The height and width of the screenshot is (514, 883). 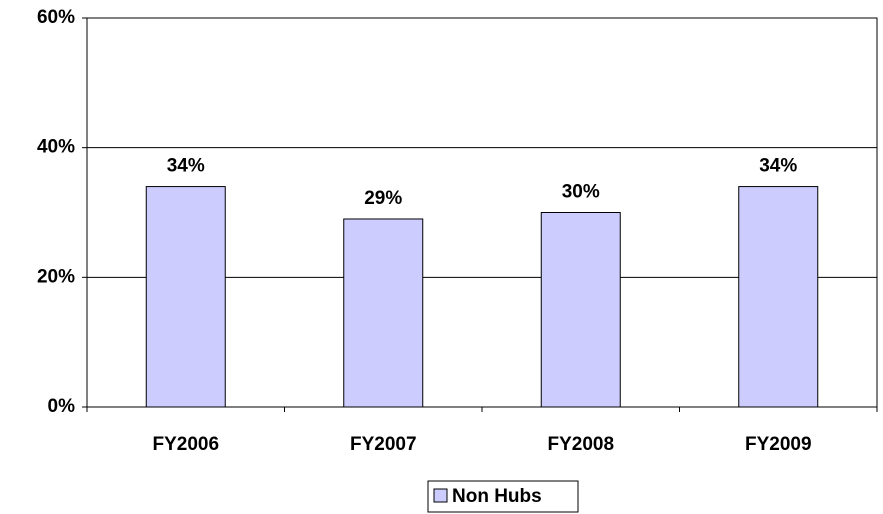 What do you see at coordinates (778, 444) in the screenshot?
I see `x-tick-label: FY2009` at bounding box center [778, 444].